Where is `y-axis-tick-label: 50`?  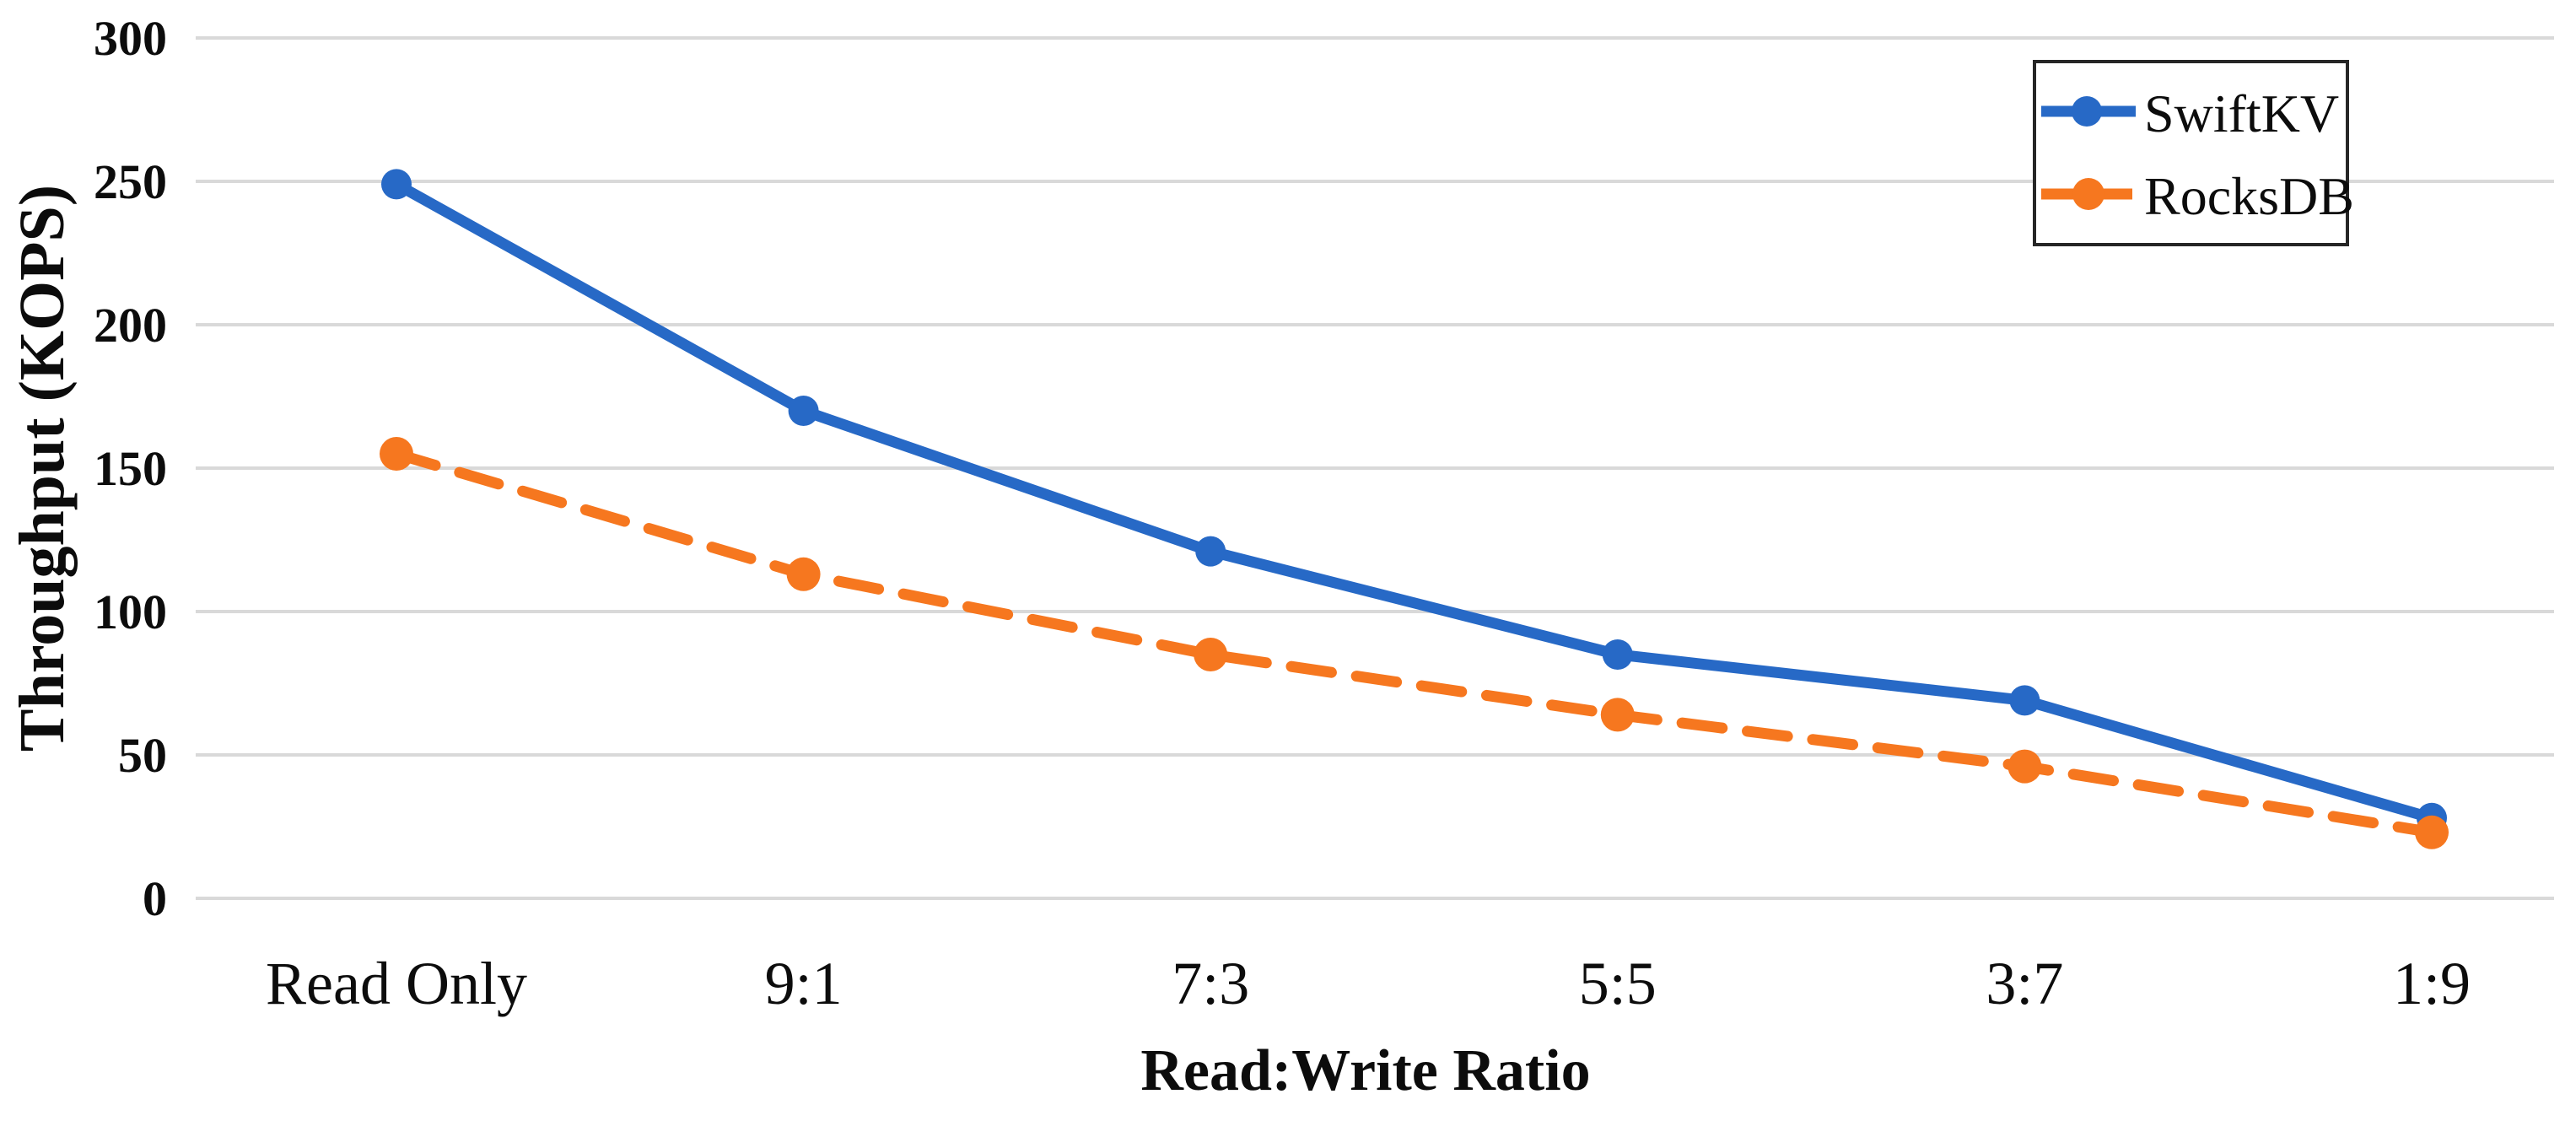 y-axis-tick-label: 50 is located at coordinates (142, 755).